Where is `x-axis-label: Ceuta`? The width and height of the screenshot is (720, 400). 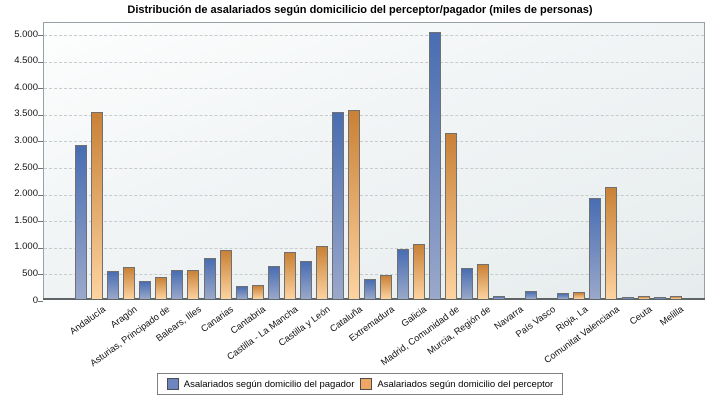 x-axis-label: Ceuta is located at coordinates (640, 315).